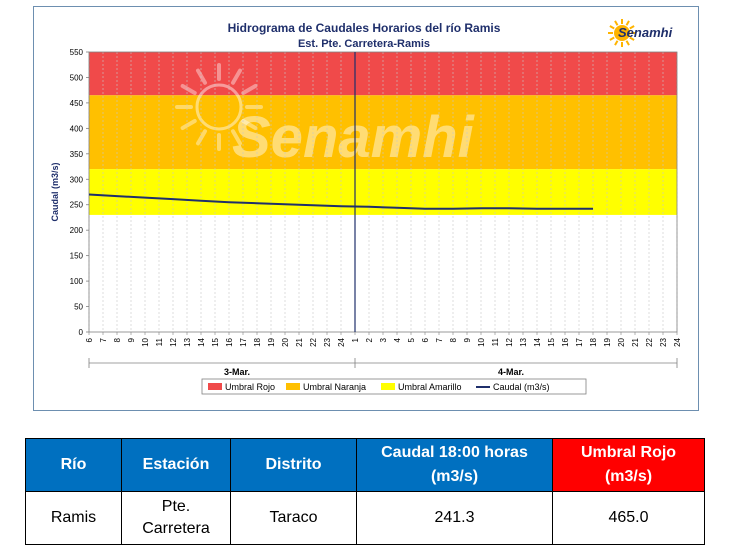 The height and width of the screenshot is (555, 733). Describe the element at coordinates (388, 386) in the screenshot. I see `legend-umbral-amarillo-swatch` at that location.